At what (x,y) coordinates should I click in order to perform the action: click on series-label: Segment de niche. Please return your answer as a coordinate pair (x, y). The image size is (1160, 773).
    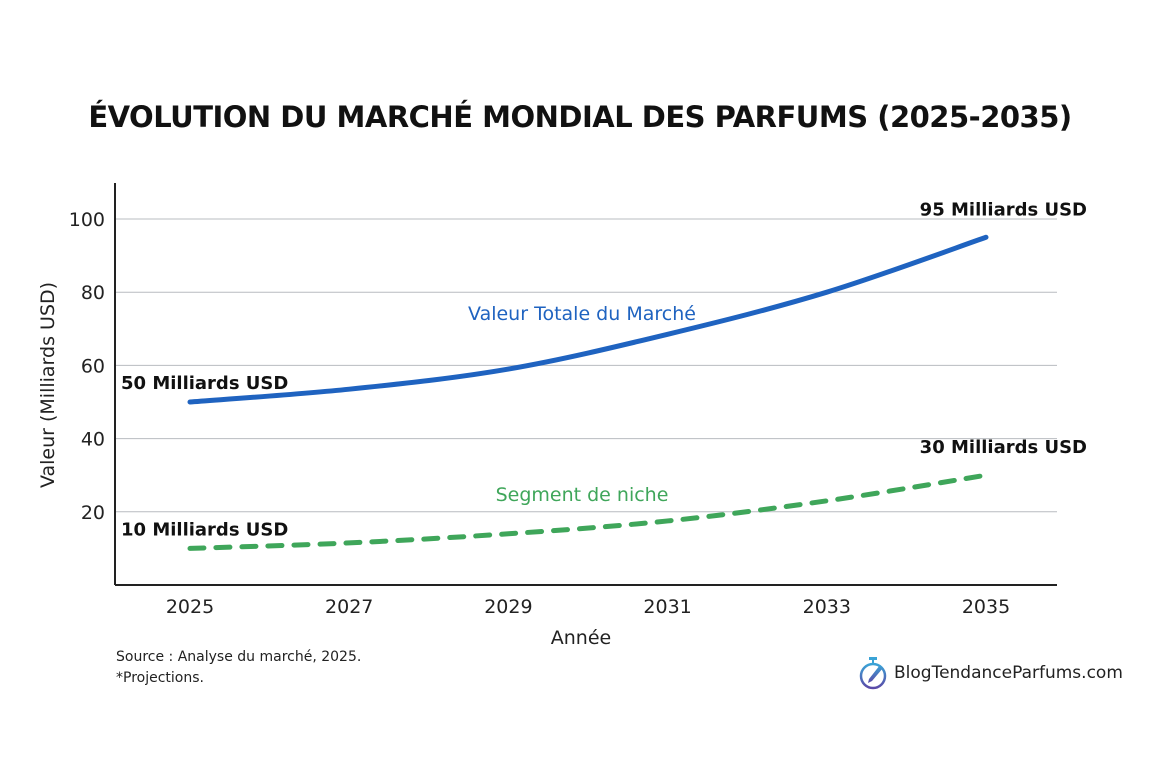
    Looking at the image, I should click on (582, 495).